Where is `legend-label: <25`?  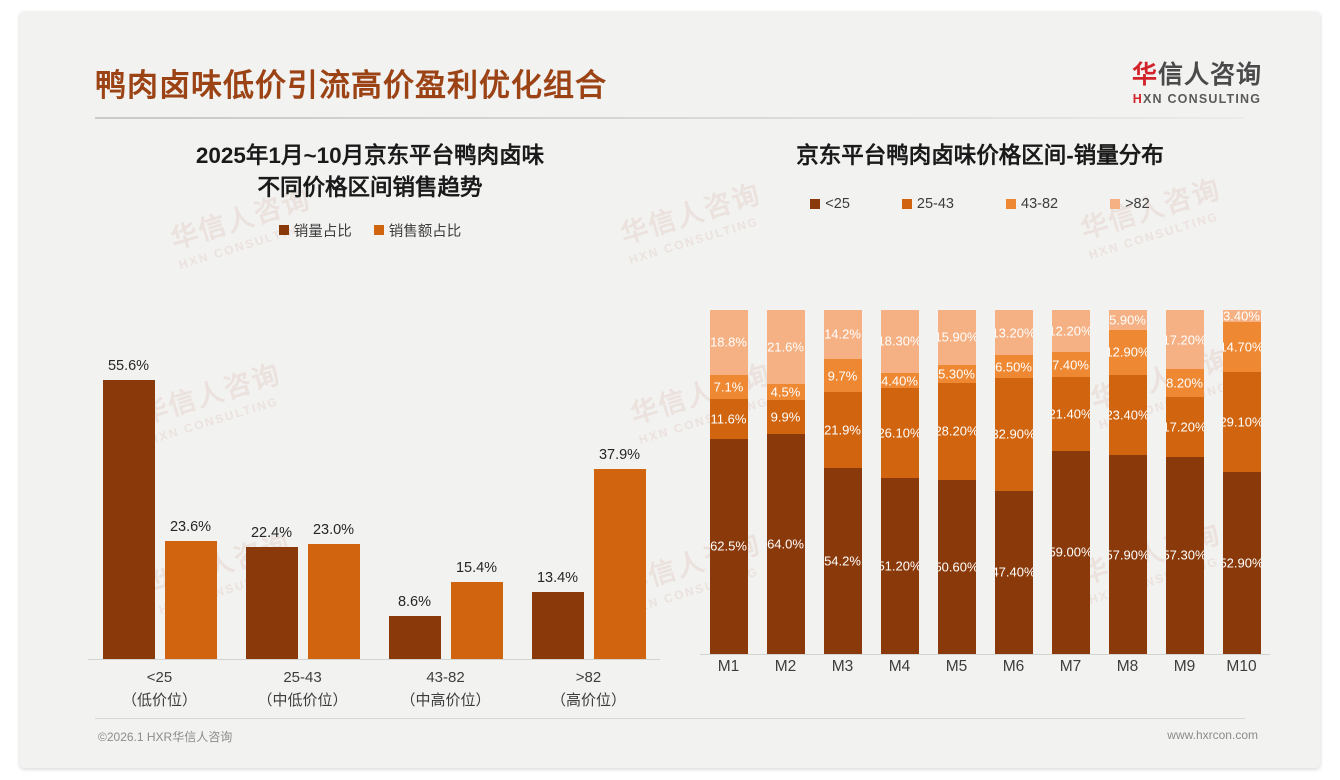
legend-label: <25 is located at coordinates (837, 203).